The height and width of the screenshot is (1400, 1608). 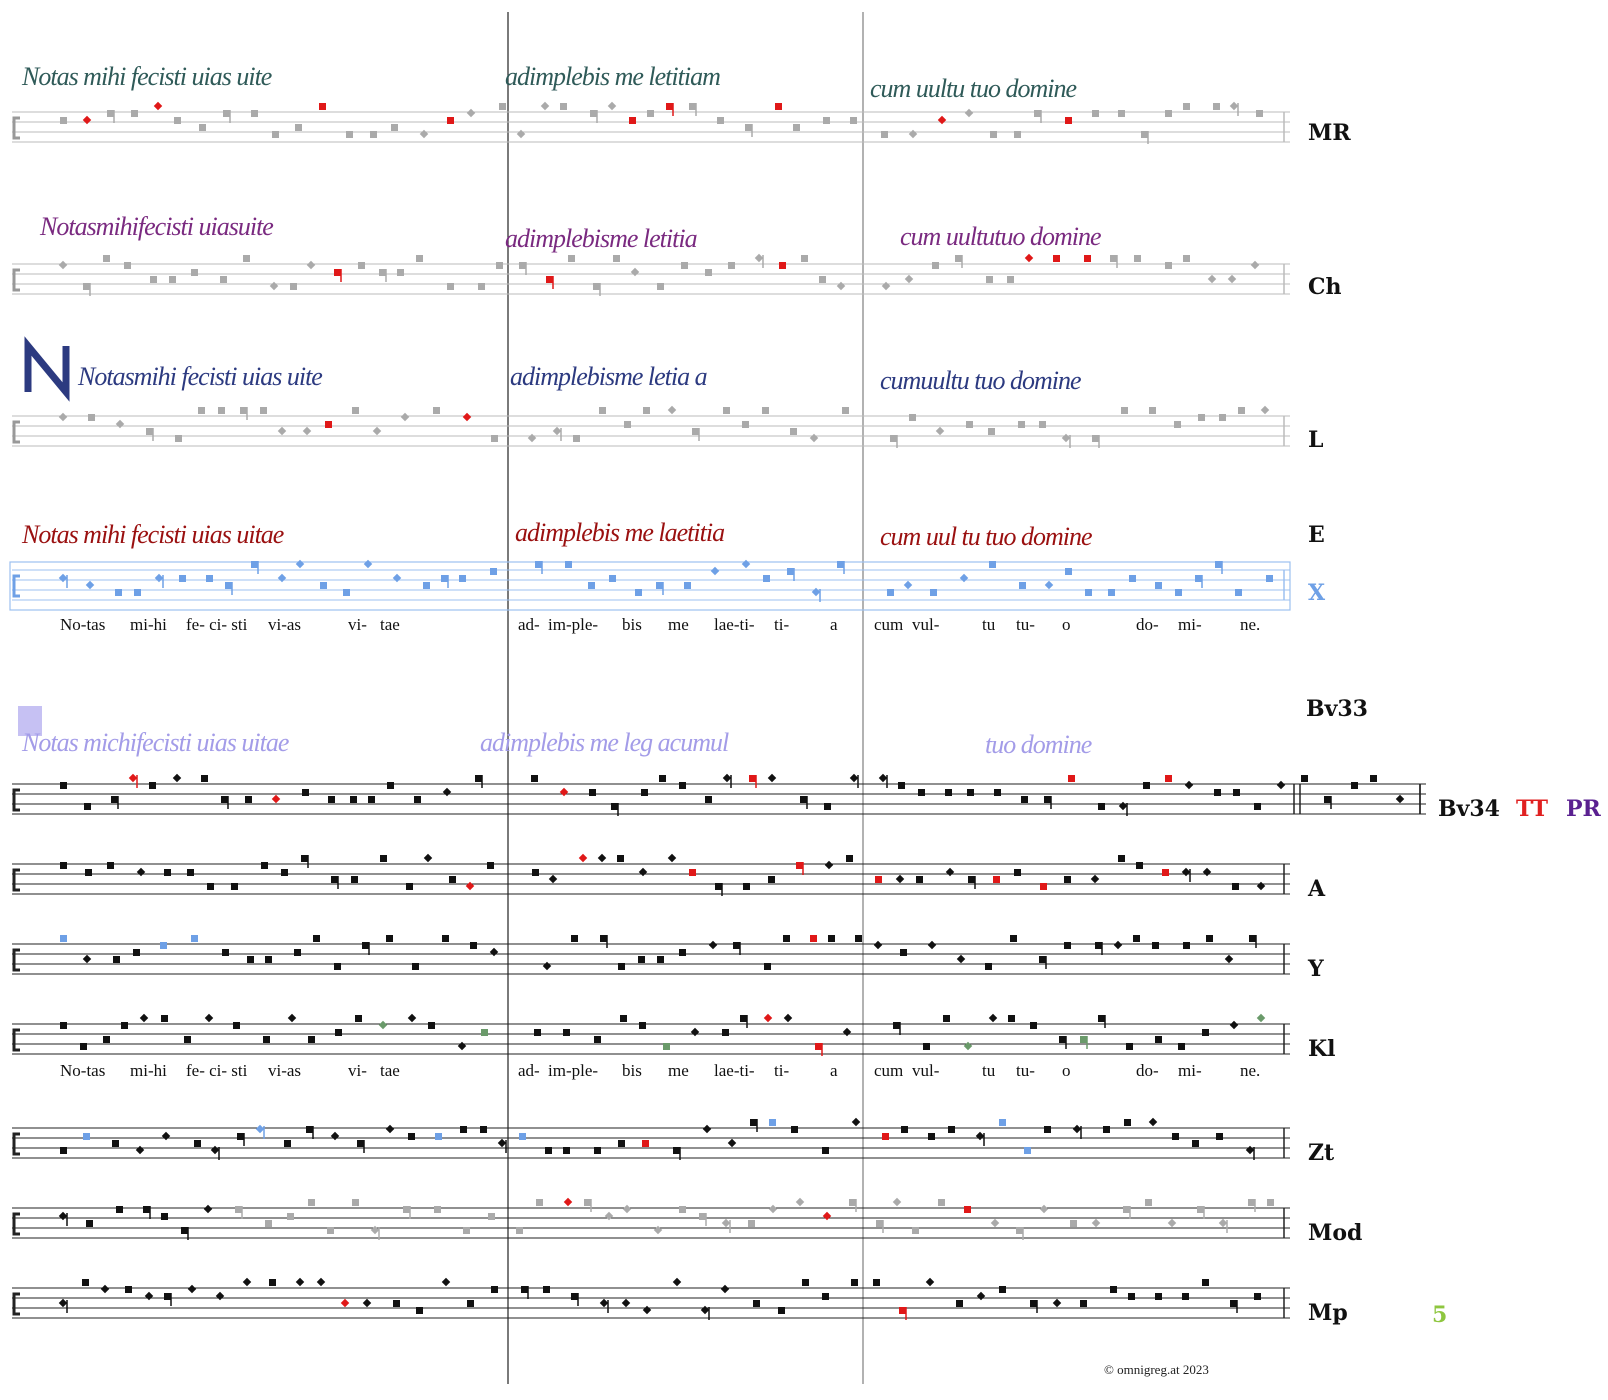 I want to click on ms-bv33-text-1: Notas michifecisti uias uitae, so click(x=155, y=742).